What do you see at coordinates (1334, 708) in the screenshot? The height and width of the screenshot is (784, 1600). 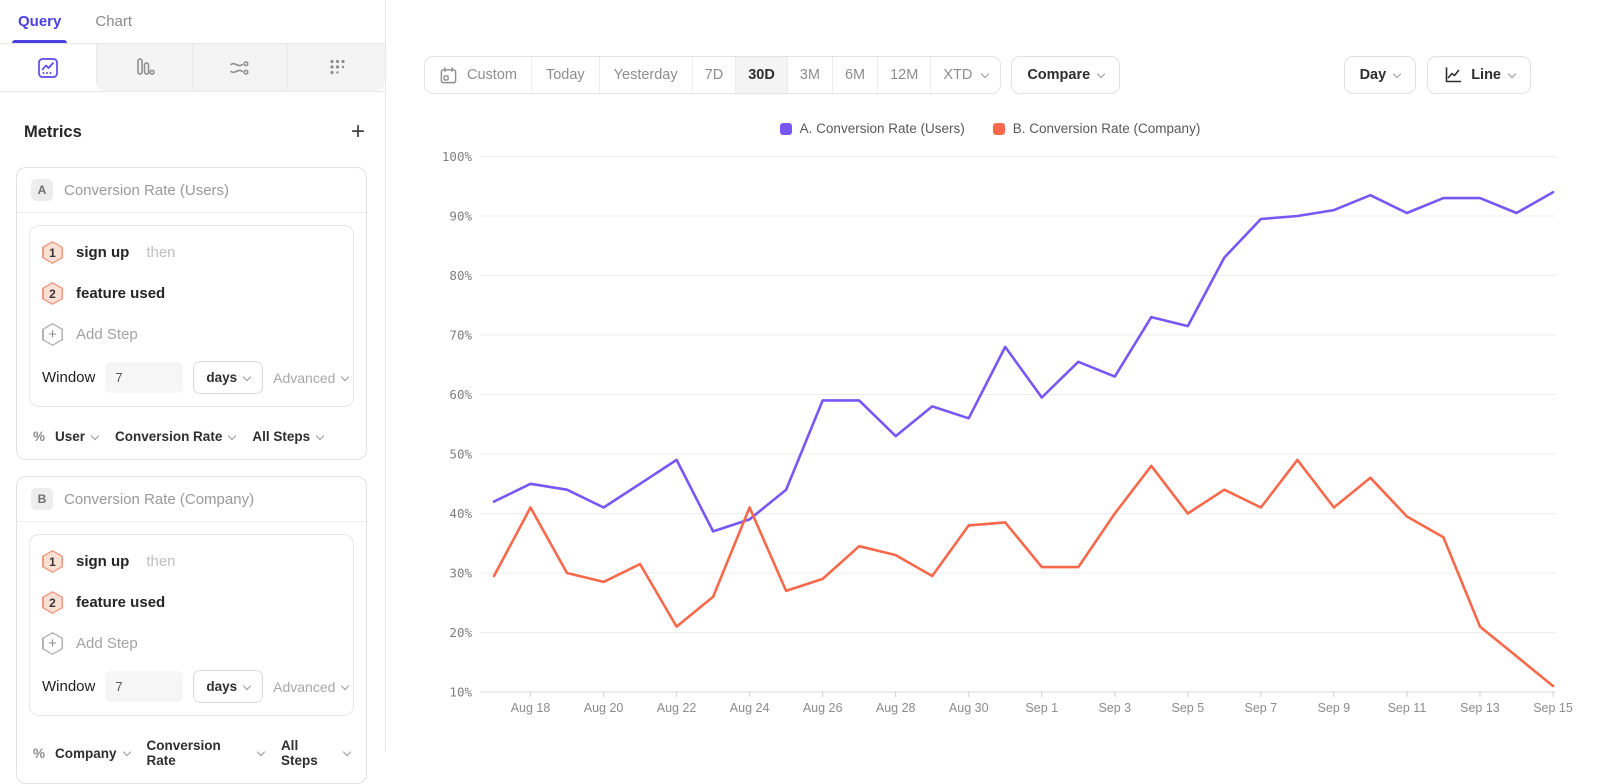 I see `x-axis-label: Sep 9` at bounding box center [1334, 708].